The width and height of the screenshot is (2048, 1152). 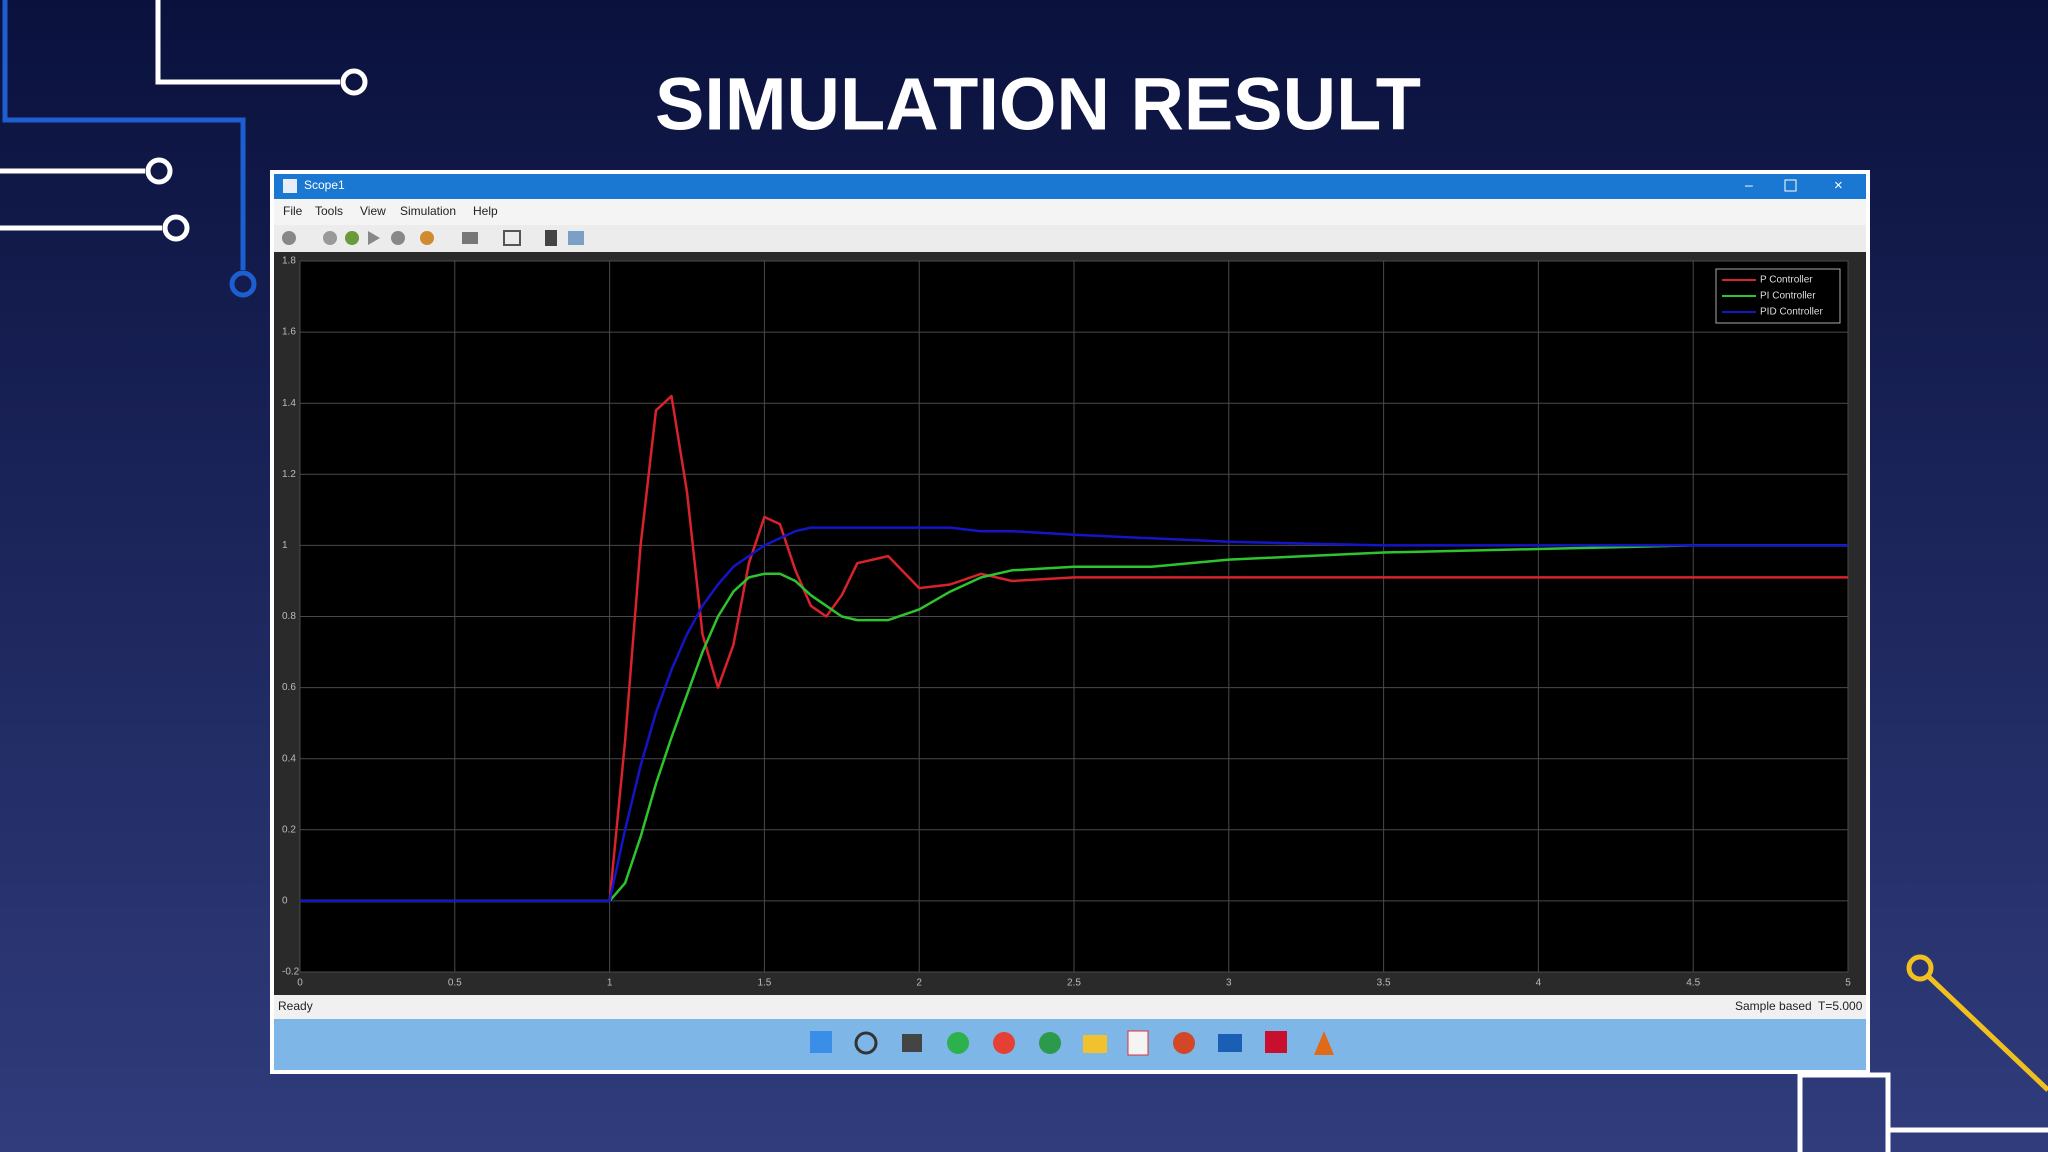 I want to click on menu-item: Tools, so click(x=329, y=211).